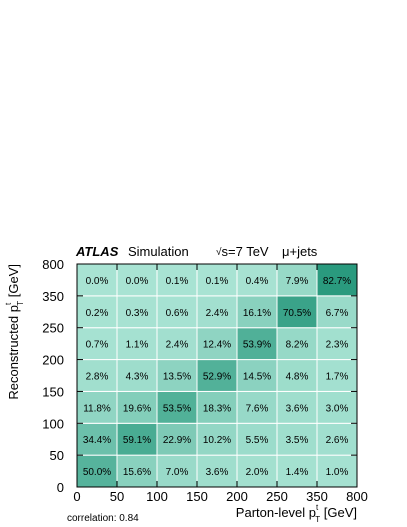 The height and width of the screenshot is (527, 407). I want to click on cell-value-label: 0.2%, so click(97, 313).